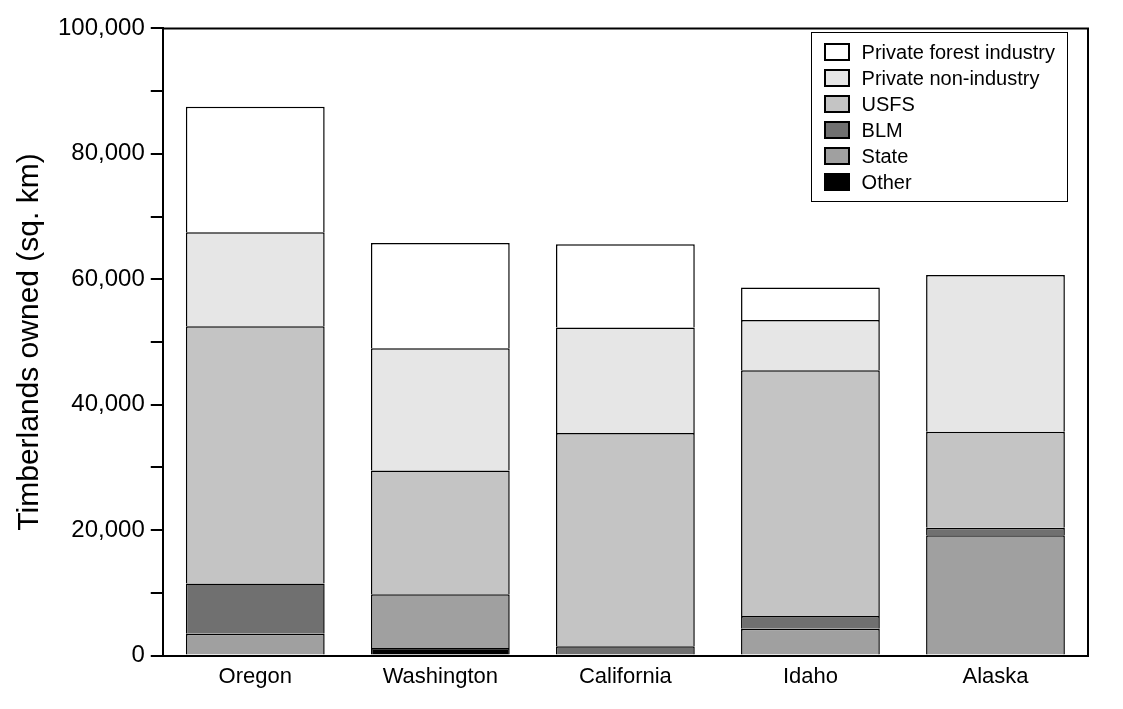 This screenshot has width=1123, height=709. I want to click on y-tick-label: 80,000, so click(108, 152).